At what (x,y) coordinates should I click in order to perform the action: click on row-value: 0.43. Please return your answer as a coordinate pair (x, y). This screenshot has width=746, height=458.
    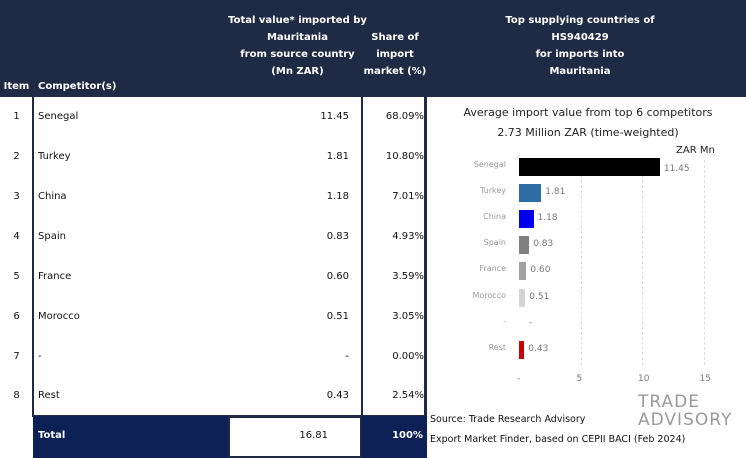
    Looking at the image, I should click on (337, 395).